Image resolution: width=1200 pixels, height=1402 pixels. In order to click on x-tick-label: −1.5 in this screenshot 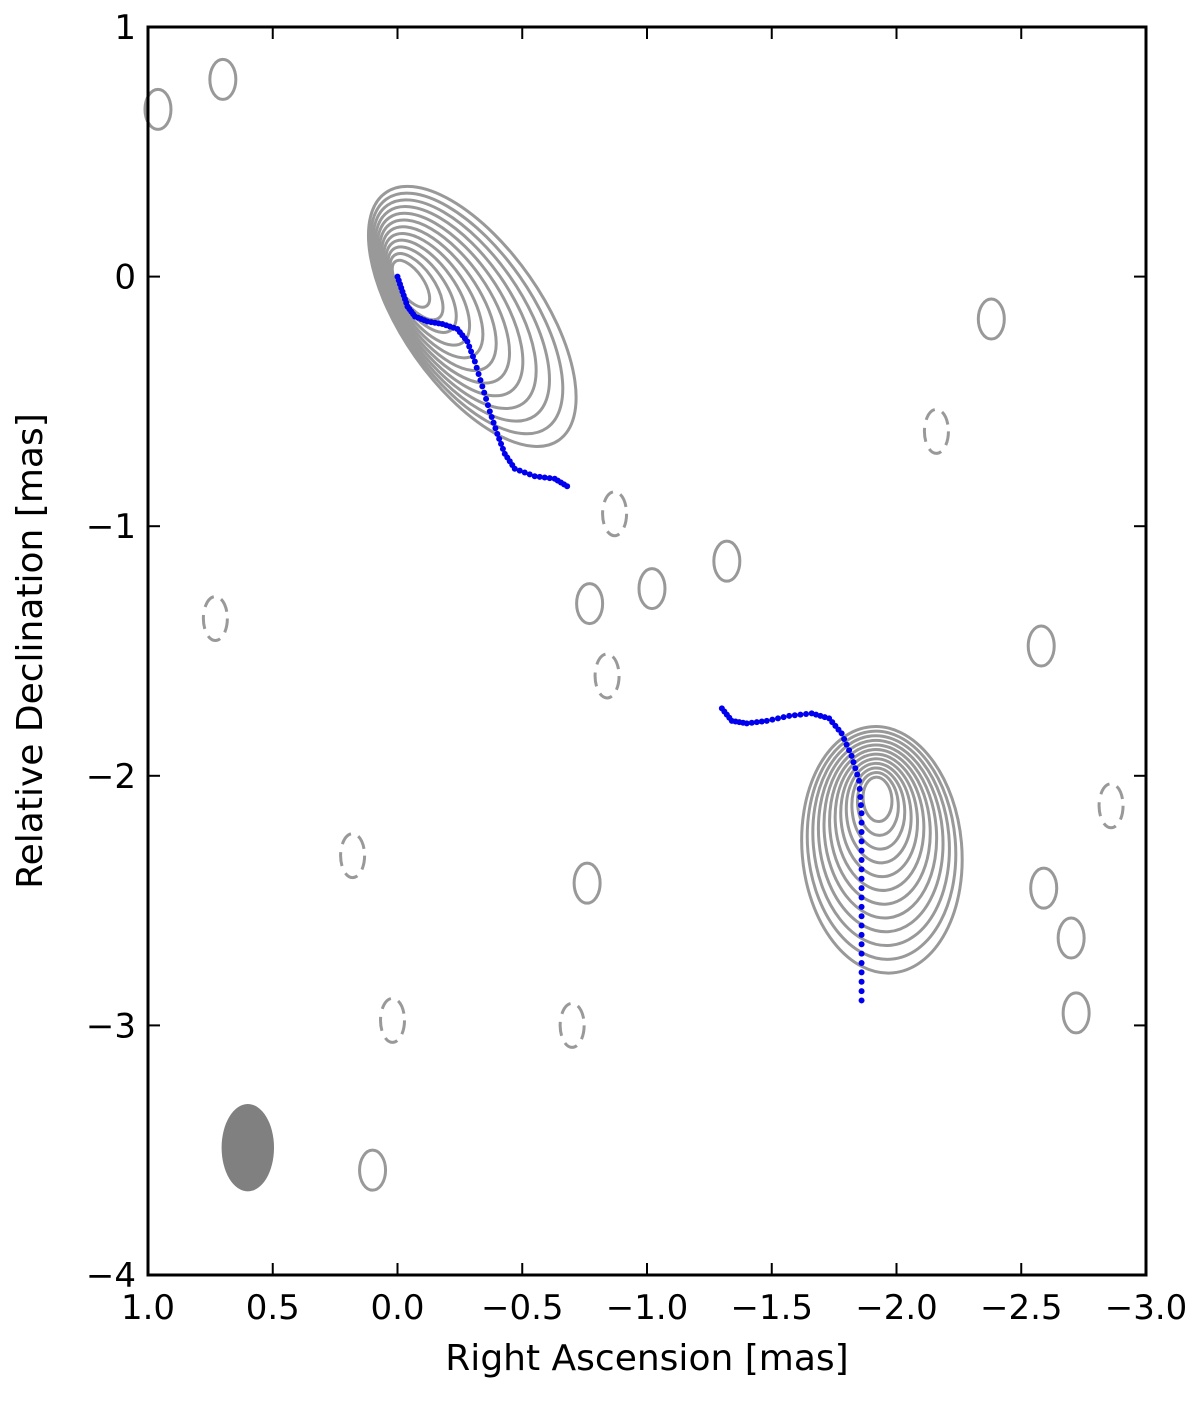, I will do `click(771, 1308)`.